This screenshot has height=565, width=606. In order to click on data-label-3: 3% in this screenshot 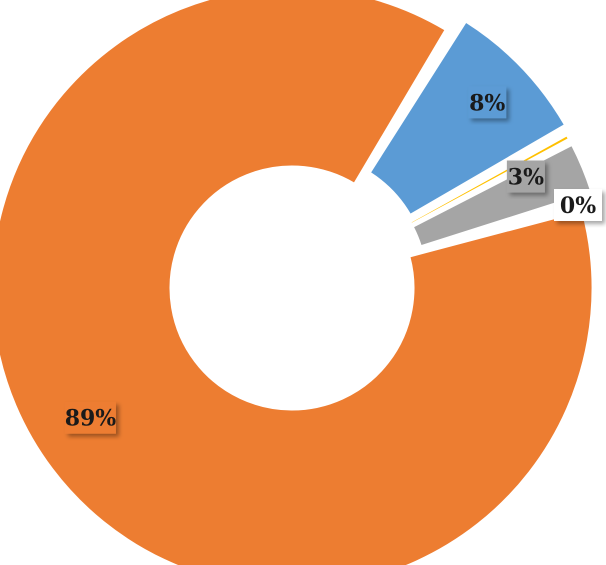, I will do `click(526, 178)`.